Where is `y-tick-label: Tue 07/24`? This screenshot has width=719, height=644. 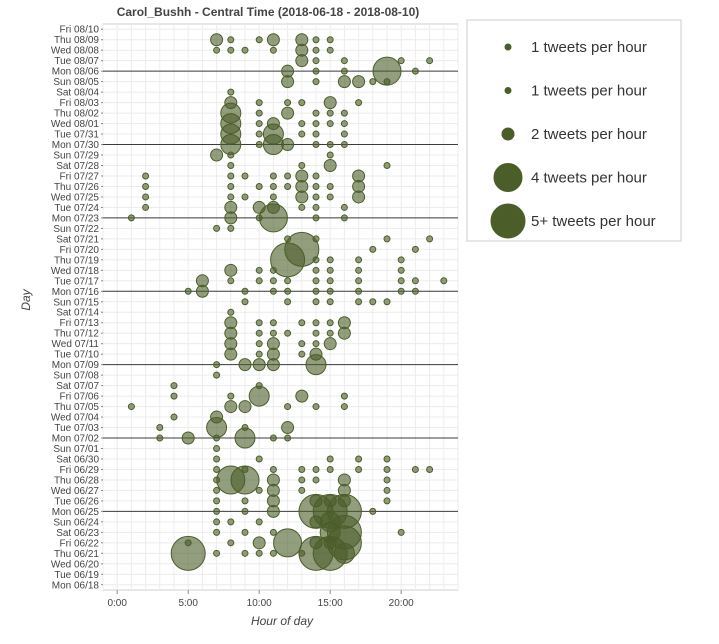 y-tick-label: Tue 07/24 is located at coordinates (76, 208).